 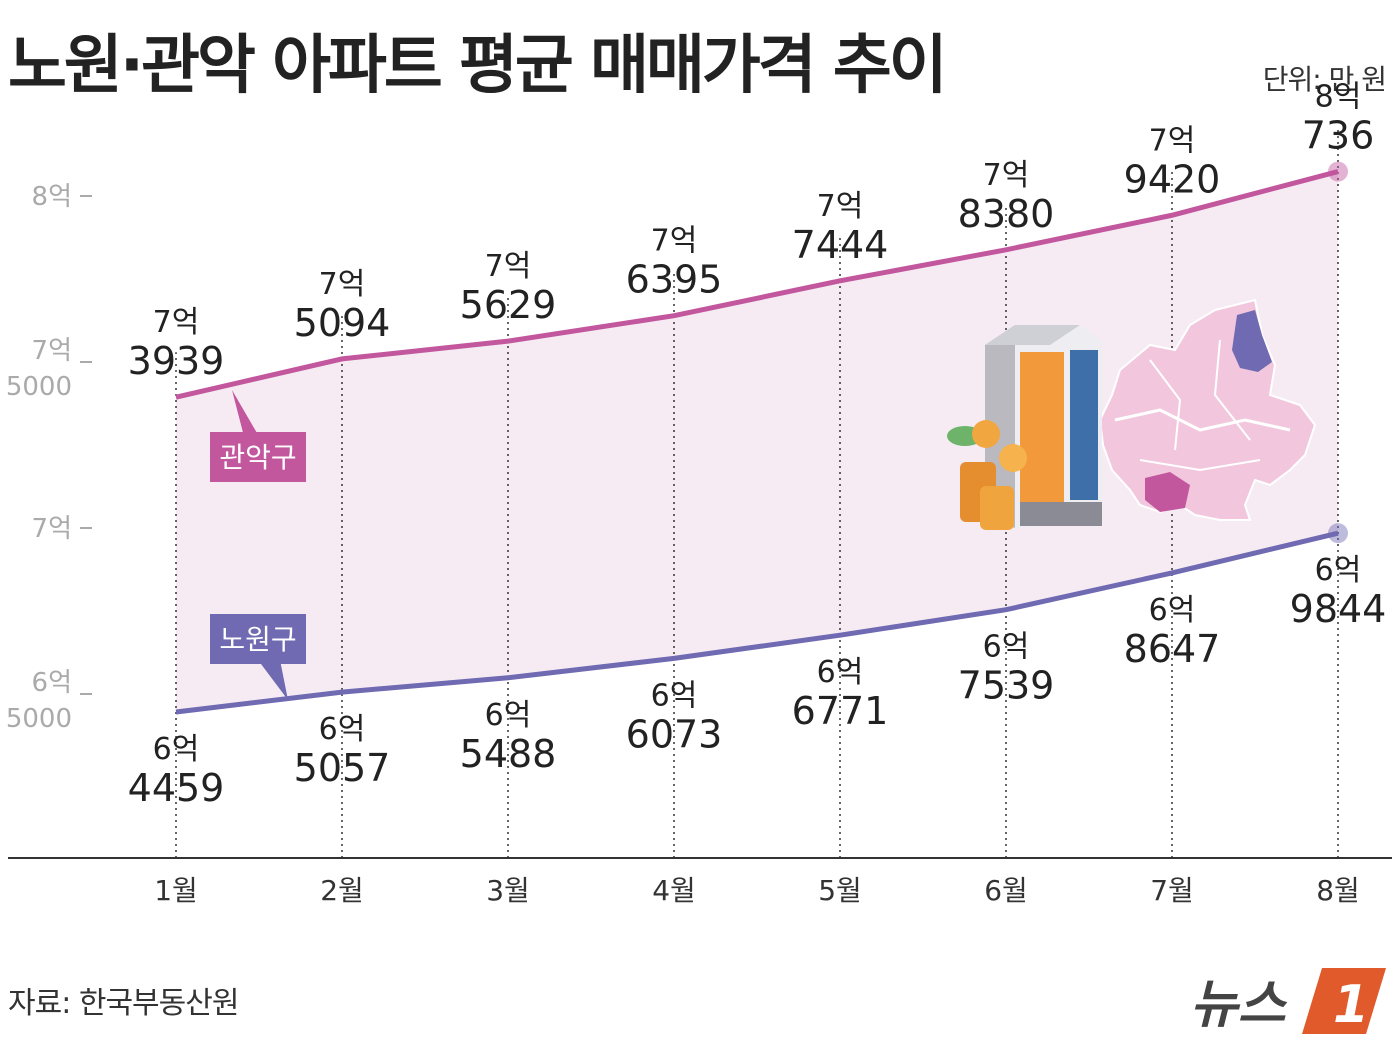 What do you see at coordinates (757, 622) in the screenshot?
I see `series-line-nowon` at bounding box center [757, 622].